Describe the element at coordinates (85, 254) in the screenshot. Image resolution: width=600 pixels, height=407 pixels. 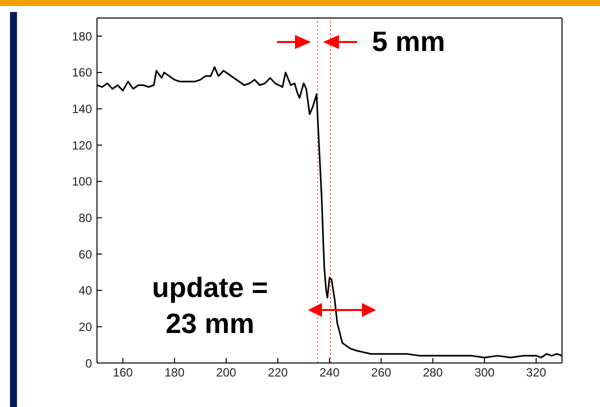
I see `y-tick-label: 60` at that location.